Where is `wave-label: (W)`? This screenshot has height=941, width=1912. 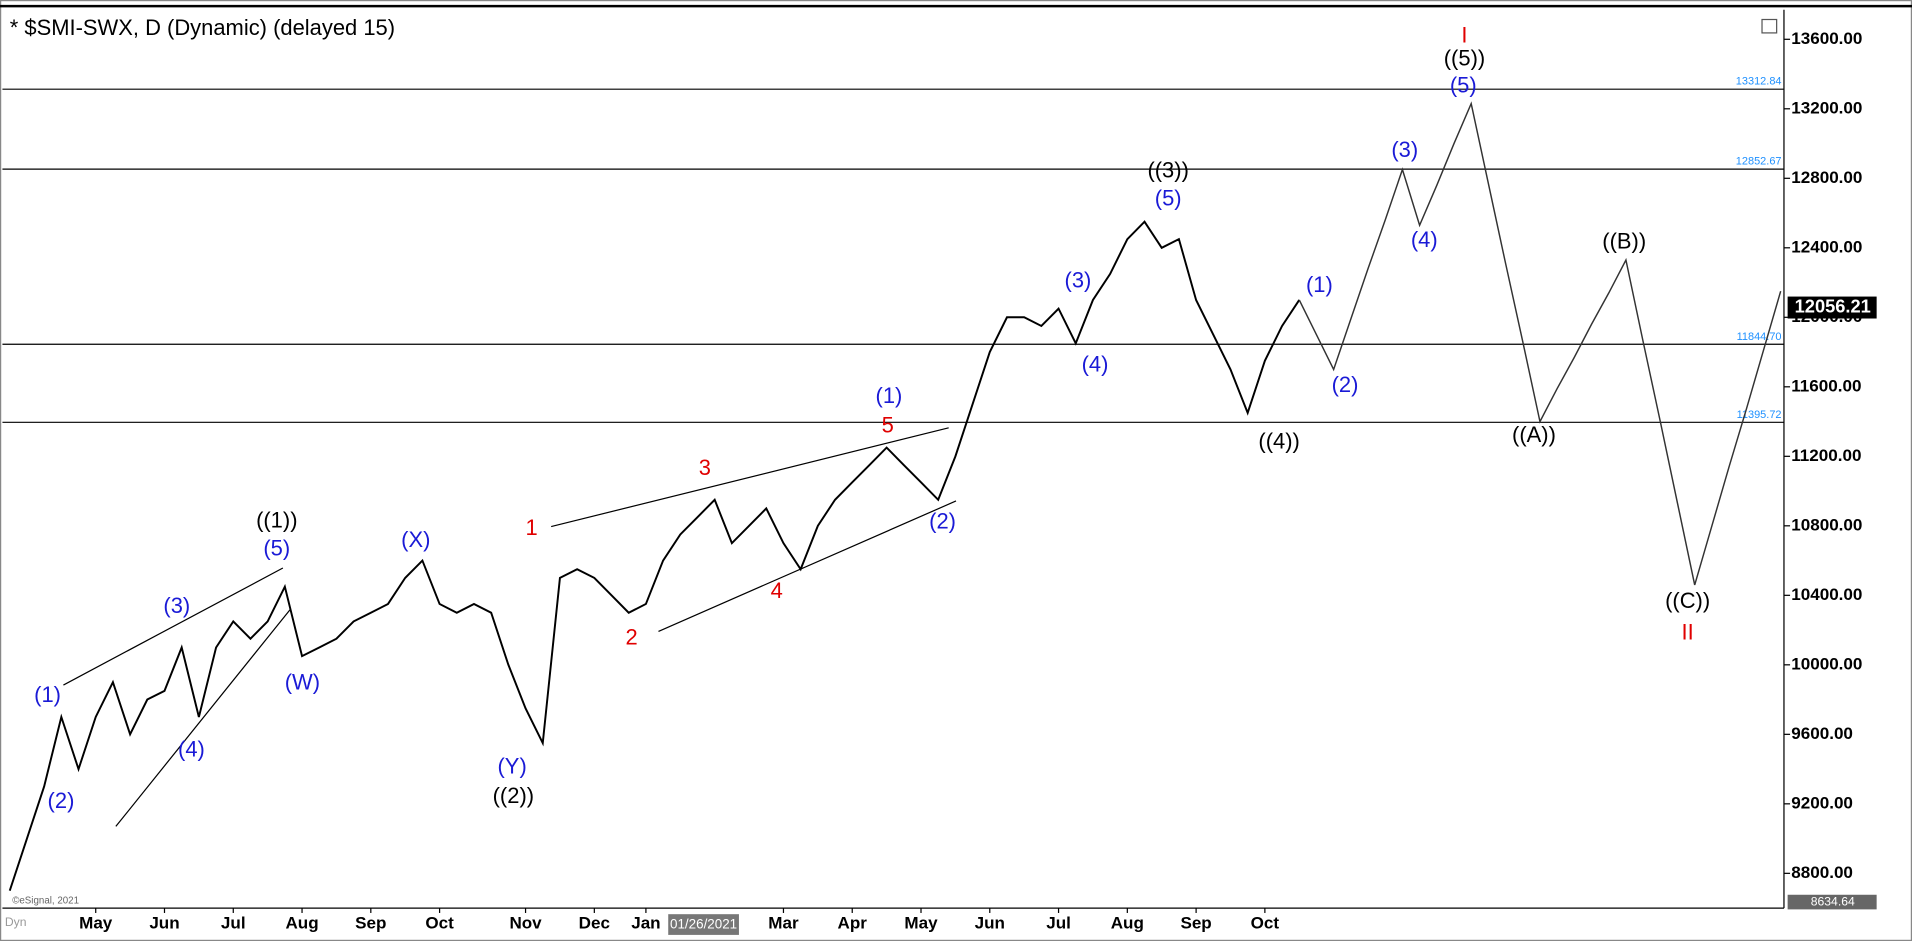
wave-label: (W) is located at coordinates (302, 682).